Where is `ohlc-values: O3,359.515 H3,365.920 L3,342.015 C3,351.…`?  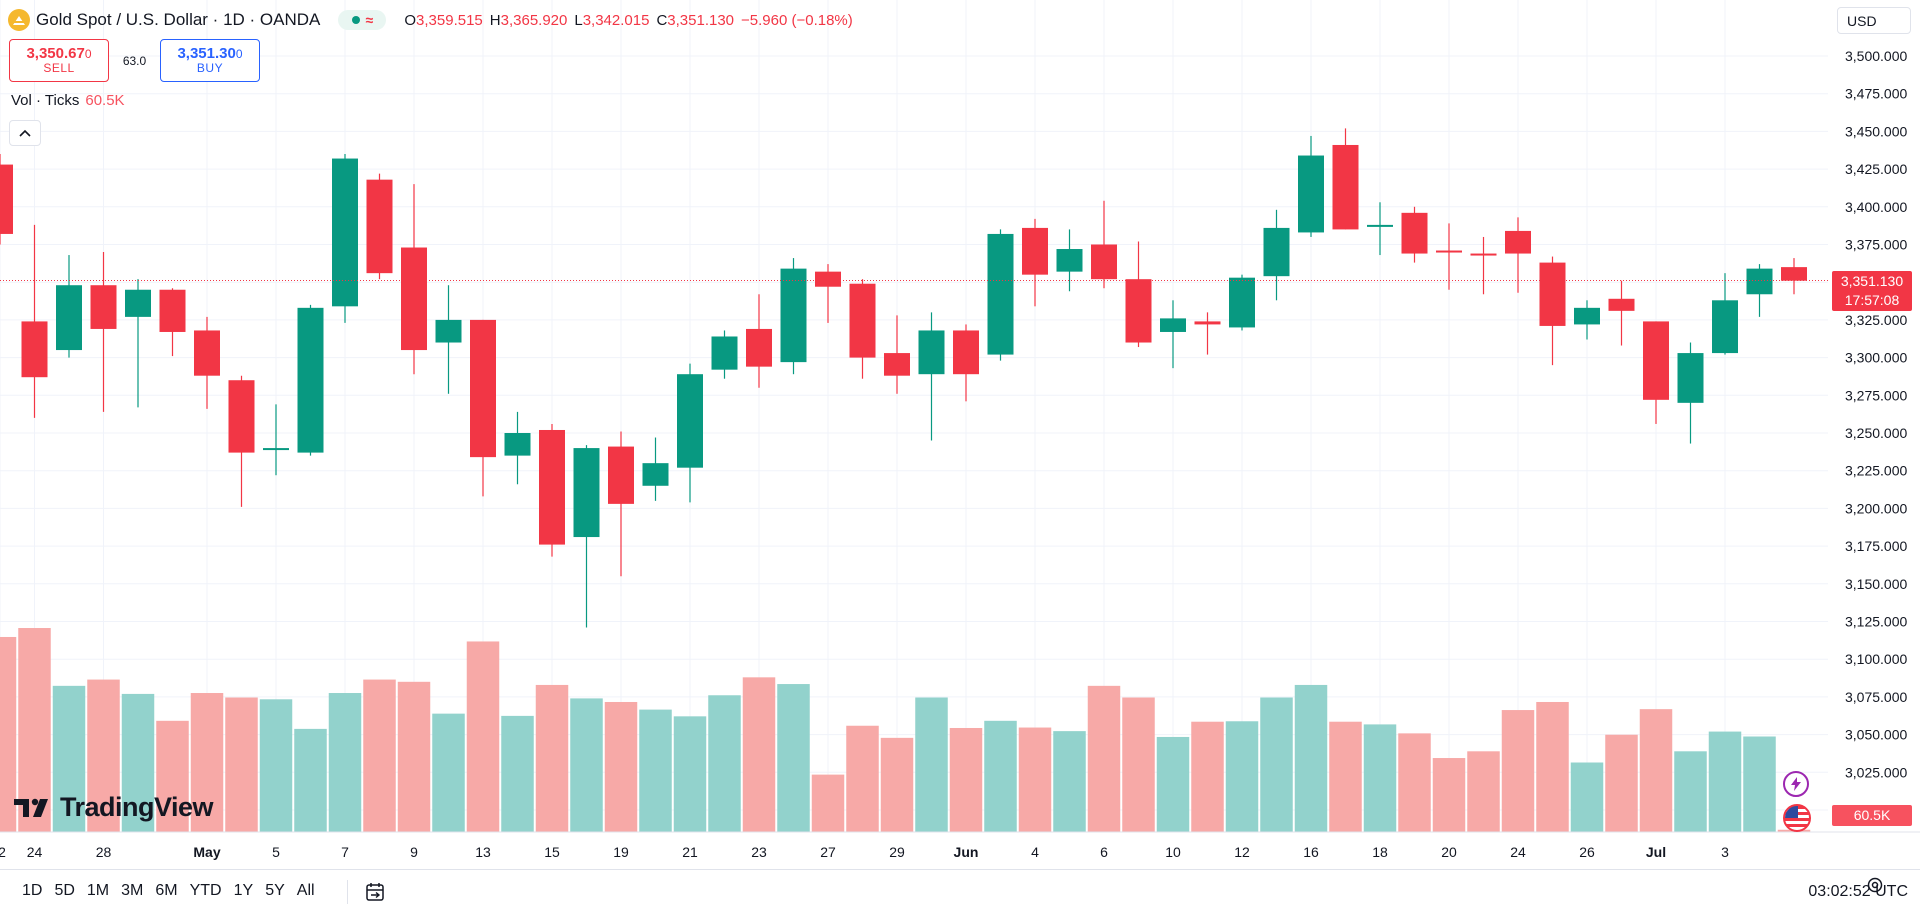 ohlc-values: O3,359.515 H3,365.920 L3,342.015 C3,351.… is located at coordinates (628, 20).